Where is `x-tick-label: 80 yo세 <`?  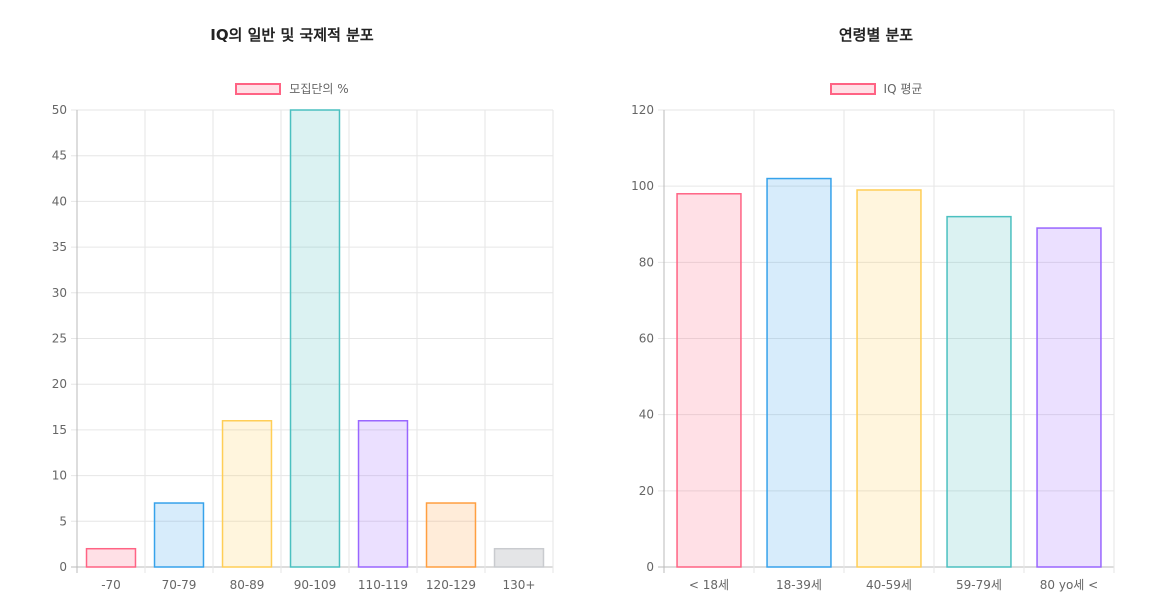
x-tick-label: 80 yo세 < is located at coordinates (1069, 585).